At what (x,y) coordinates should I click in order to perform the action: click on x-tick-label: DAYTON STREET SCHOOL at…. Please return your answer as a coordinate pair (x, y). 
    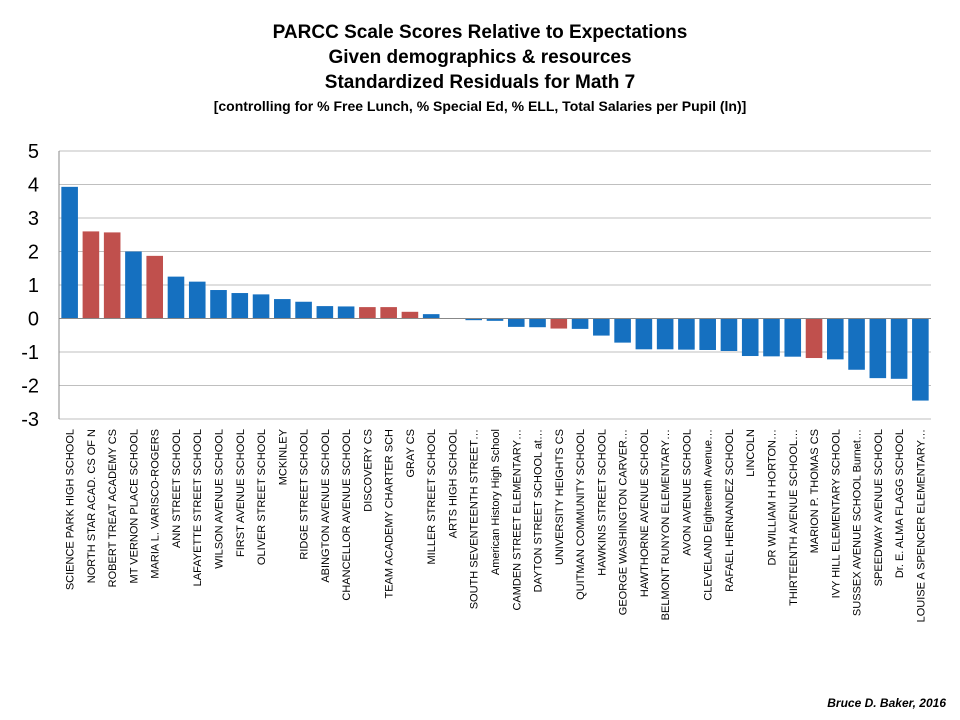
    Looking at the image, I should click on (539, 510).